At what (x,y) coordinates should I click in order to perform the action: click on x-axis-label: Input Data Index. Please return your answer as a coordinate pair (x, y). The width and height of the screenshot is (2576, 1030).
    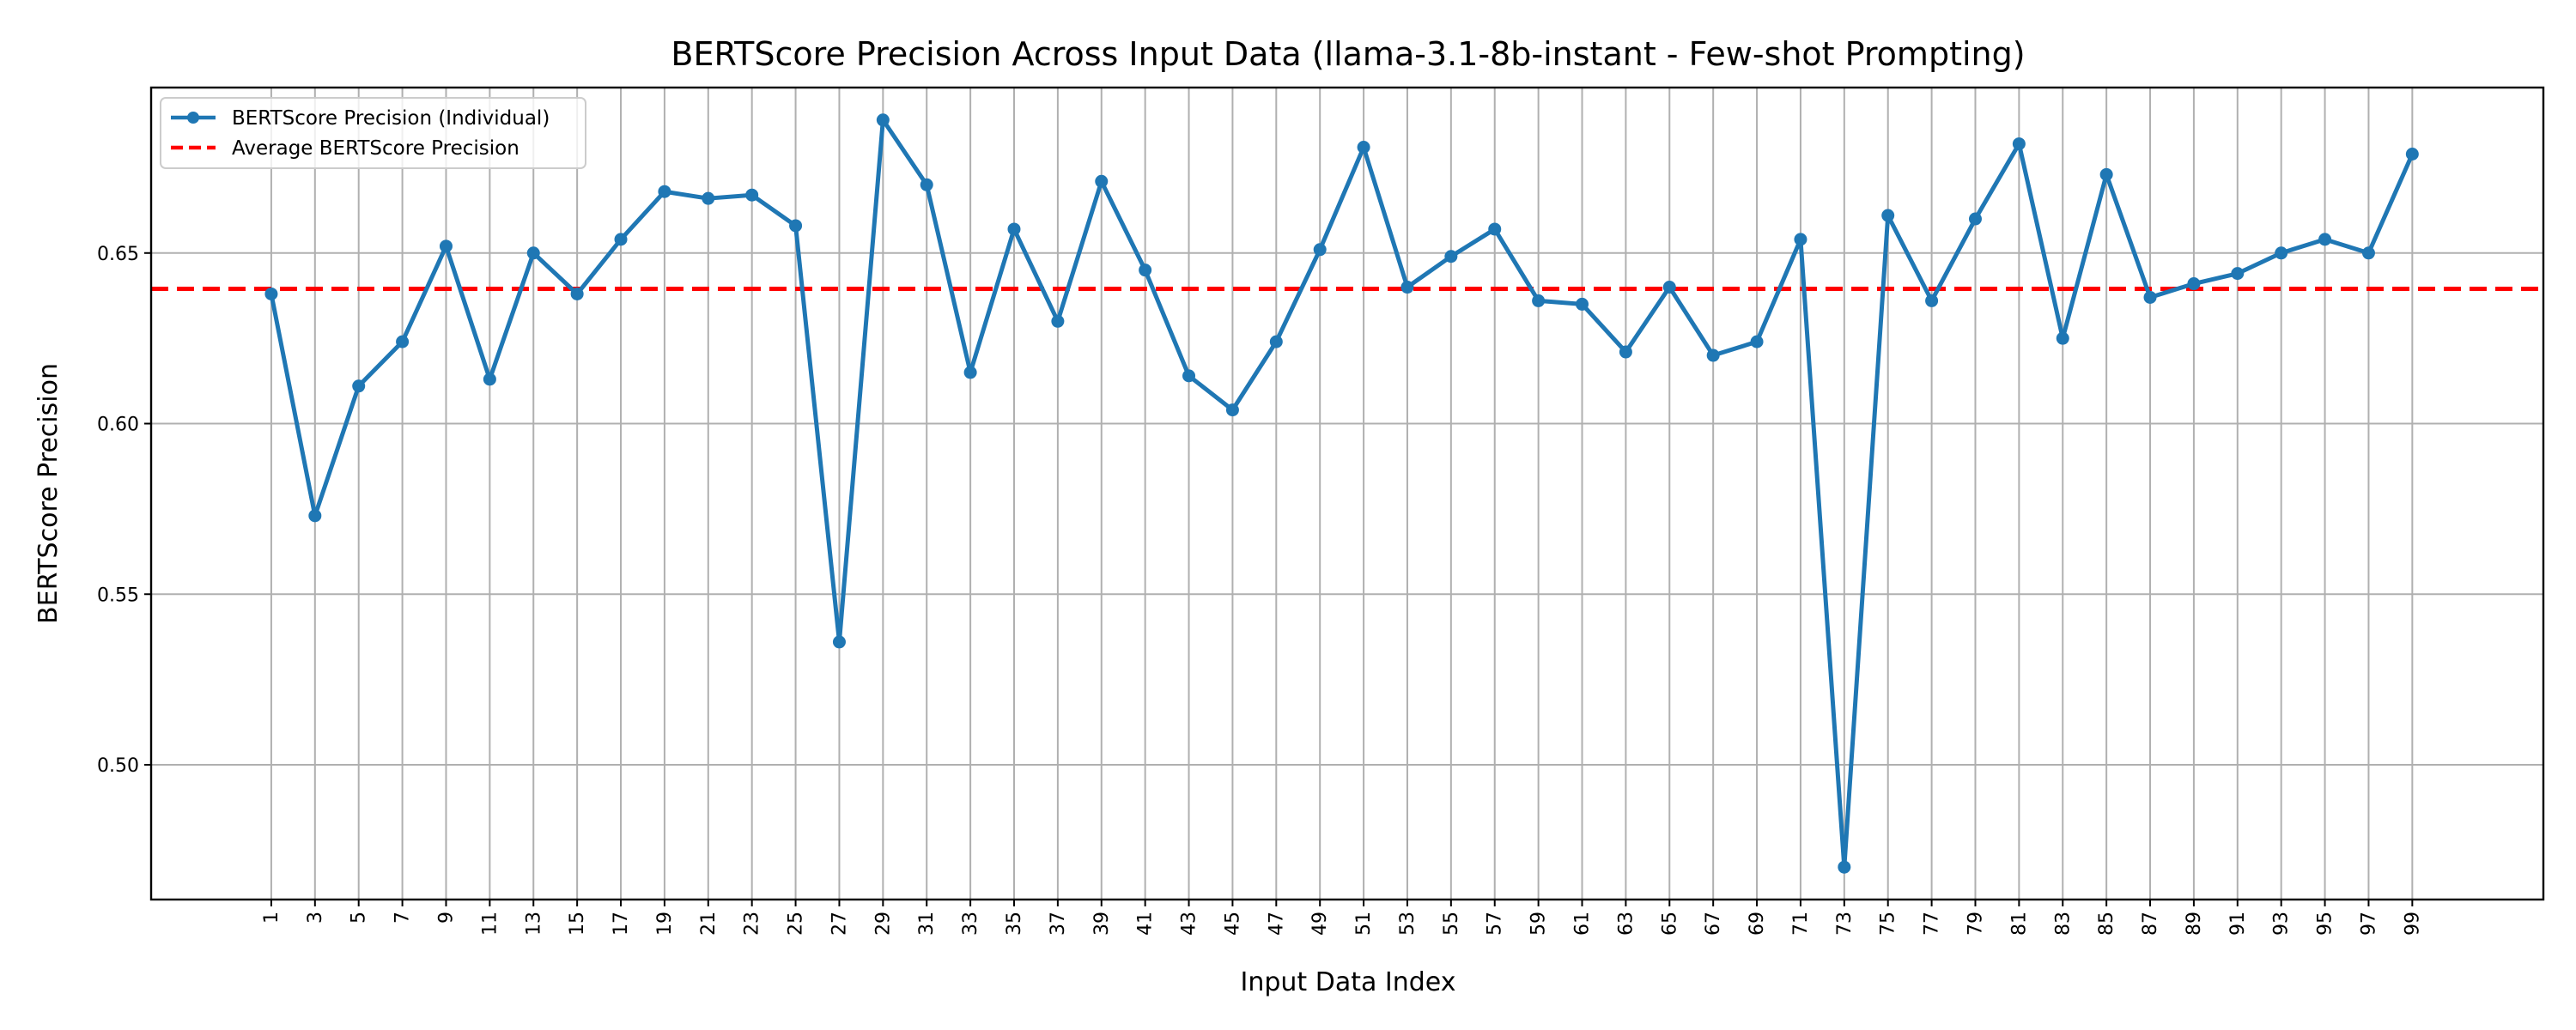
    Looking at the image, I should click on (1349, 982).